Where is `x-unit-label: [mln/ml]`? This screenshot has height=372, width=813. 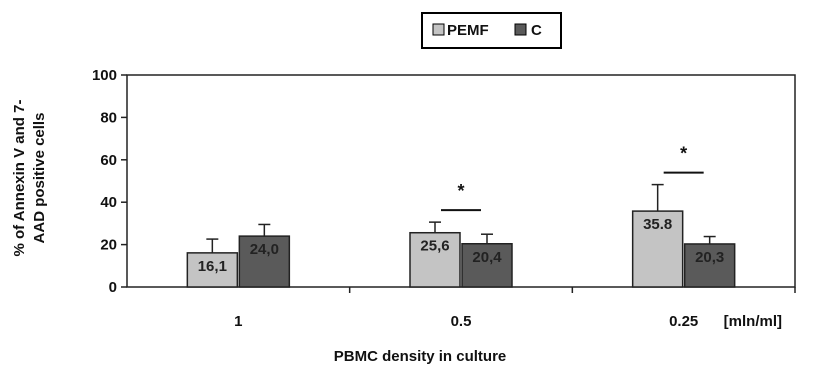
x-unit-label: [mln/ml] is located at coordinates (753, 321).